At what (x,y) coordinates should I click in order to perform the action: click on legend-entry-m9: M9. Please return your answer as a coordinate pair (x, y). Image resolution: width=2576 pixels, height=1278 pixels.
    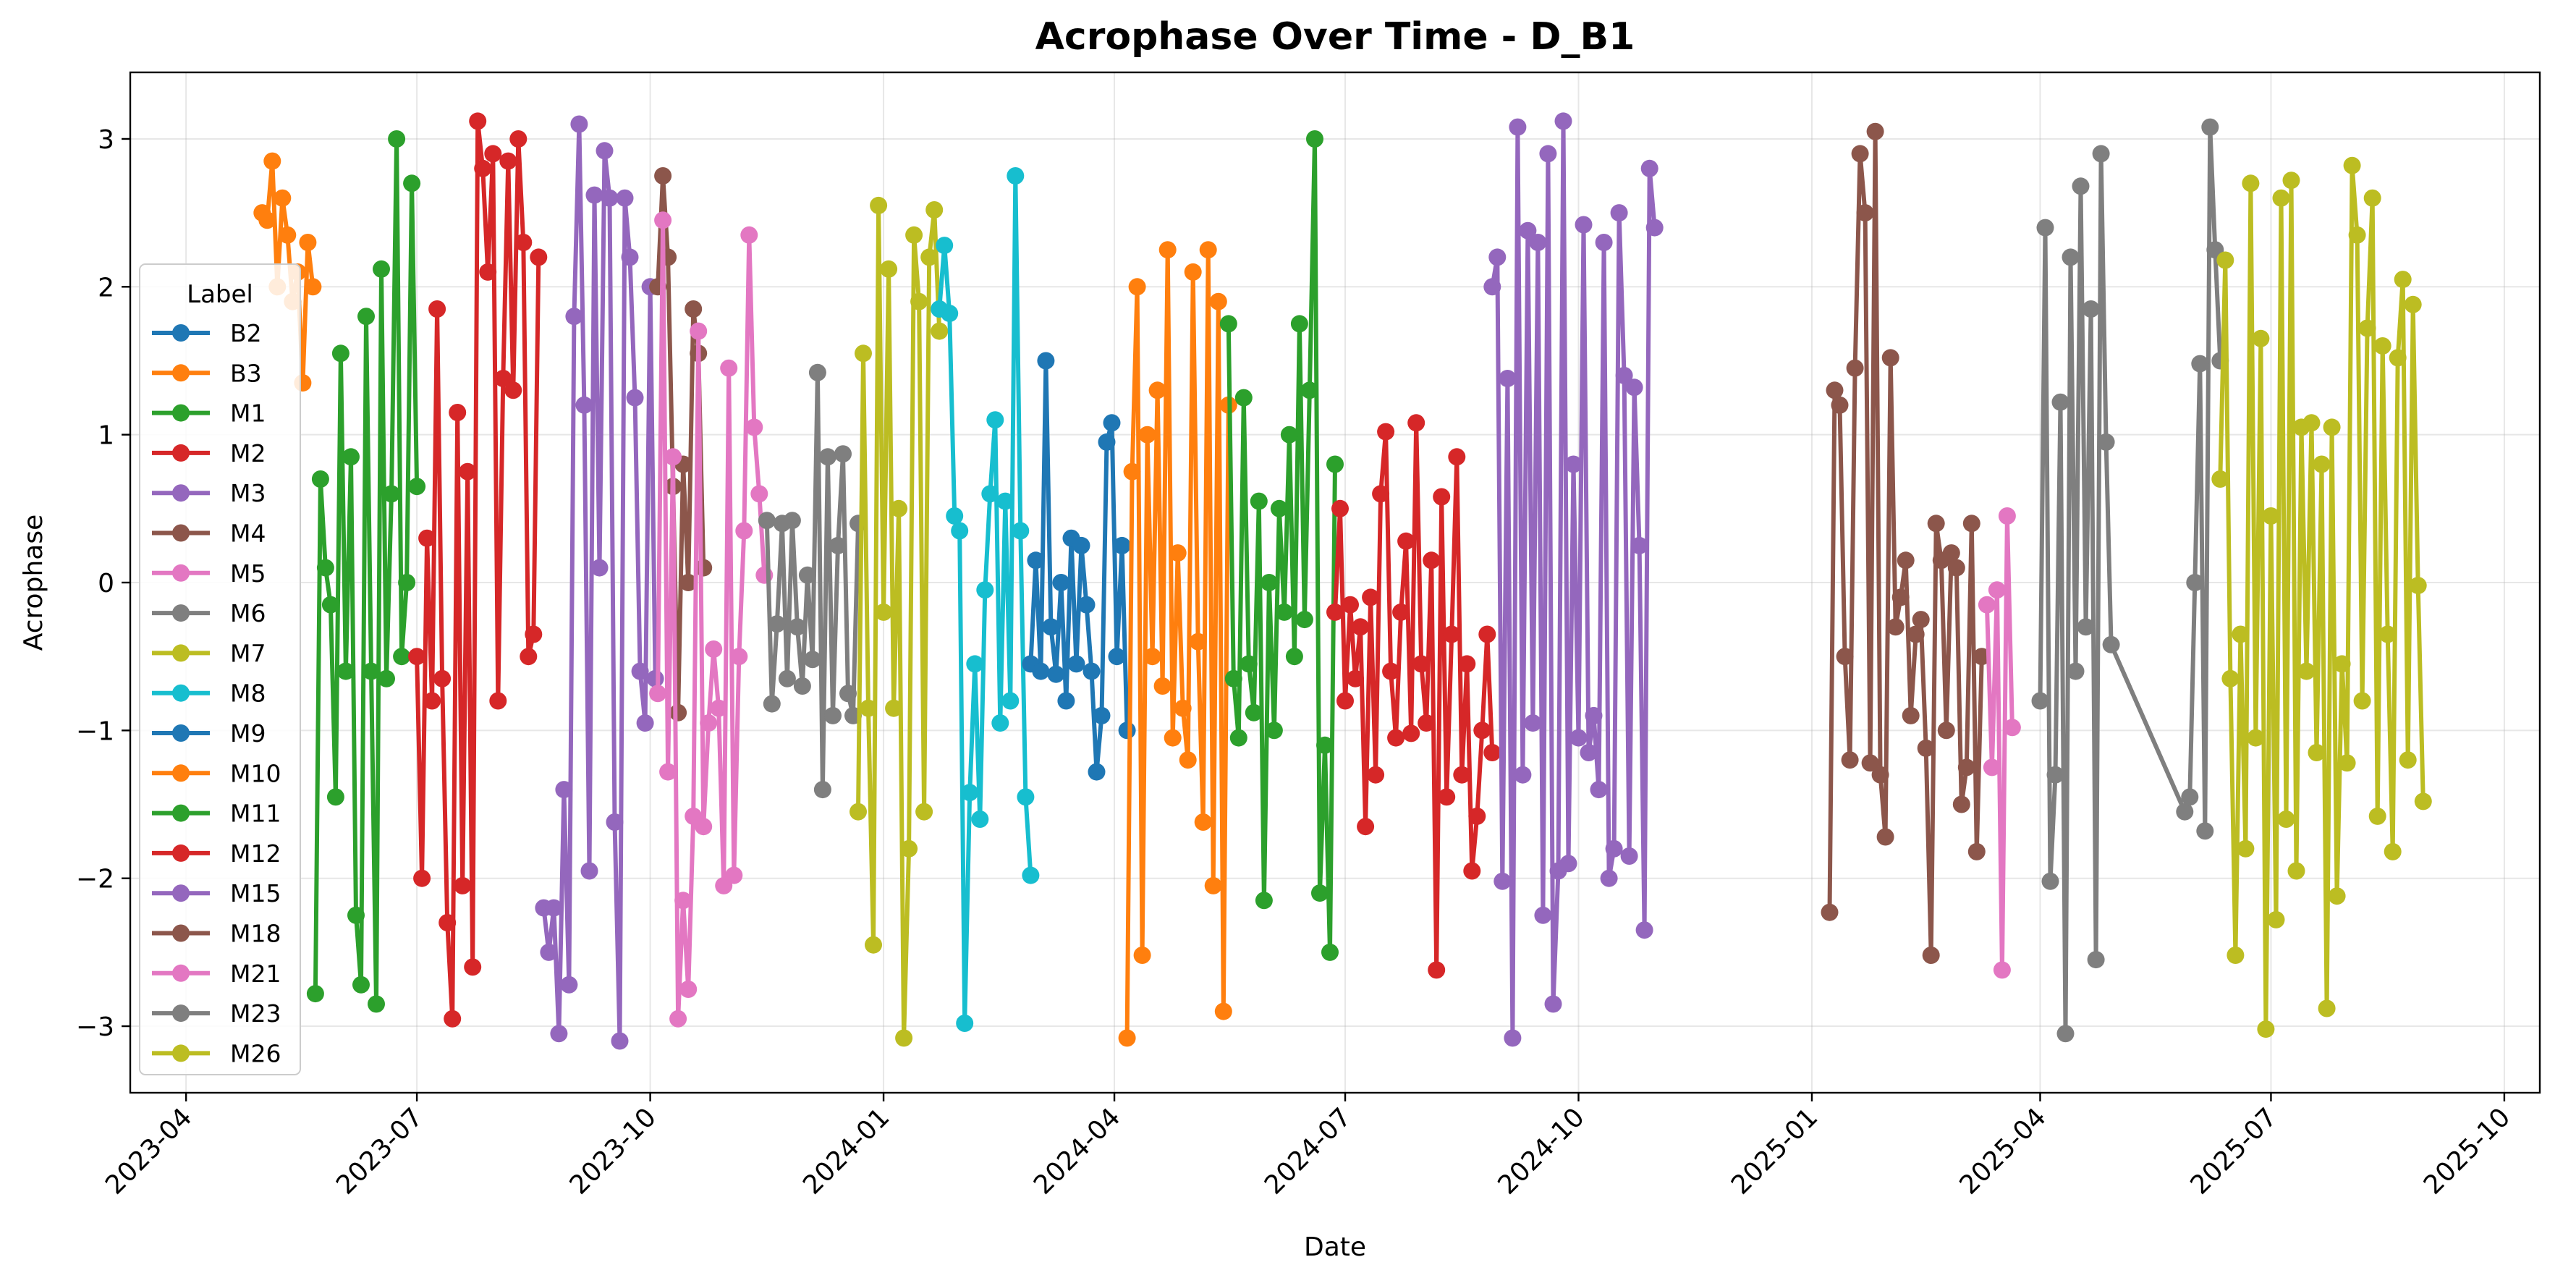
    Looking at the image, I should click on (209, 733).